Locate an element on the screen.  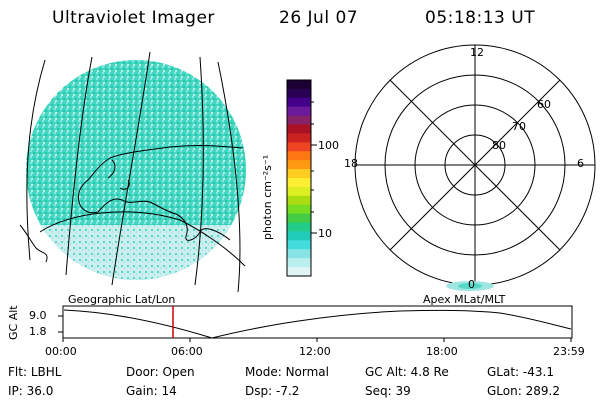
instrument-title: Ultraviolet Imager is located at coordinates (133, 18).